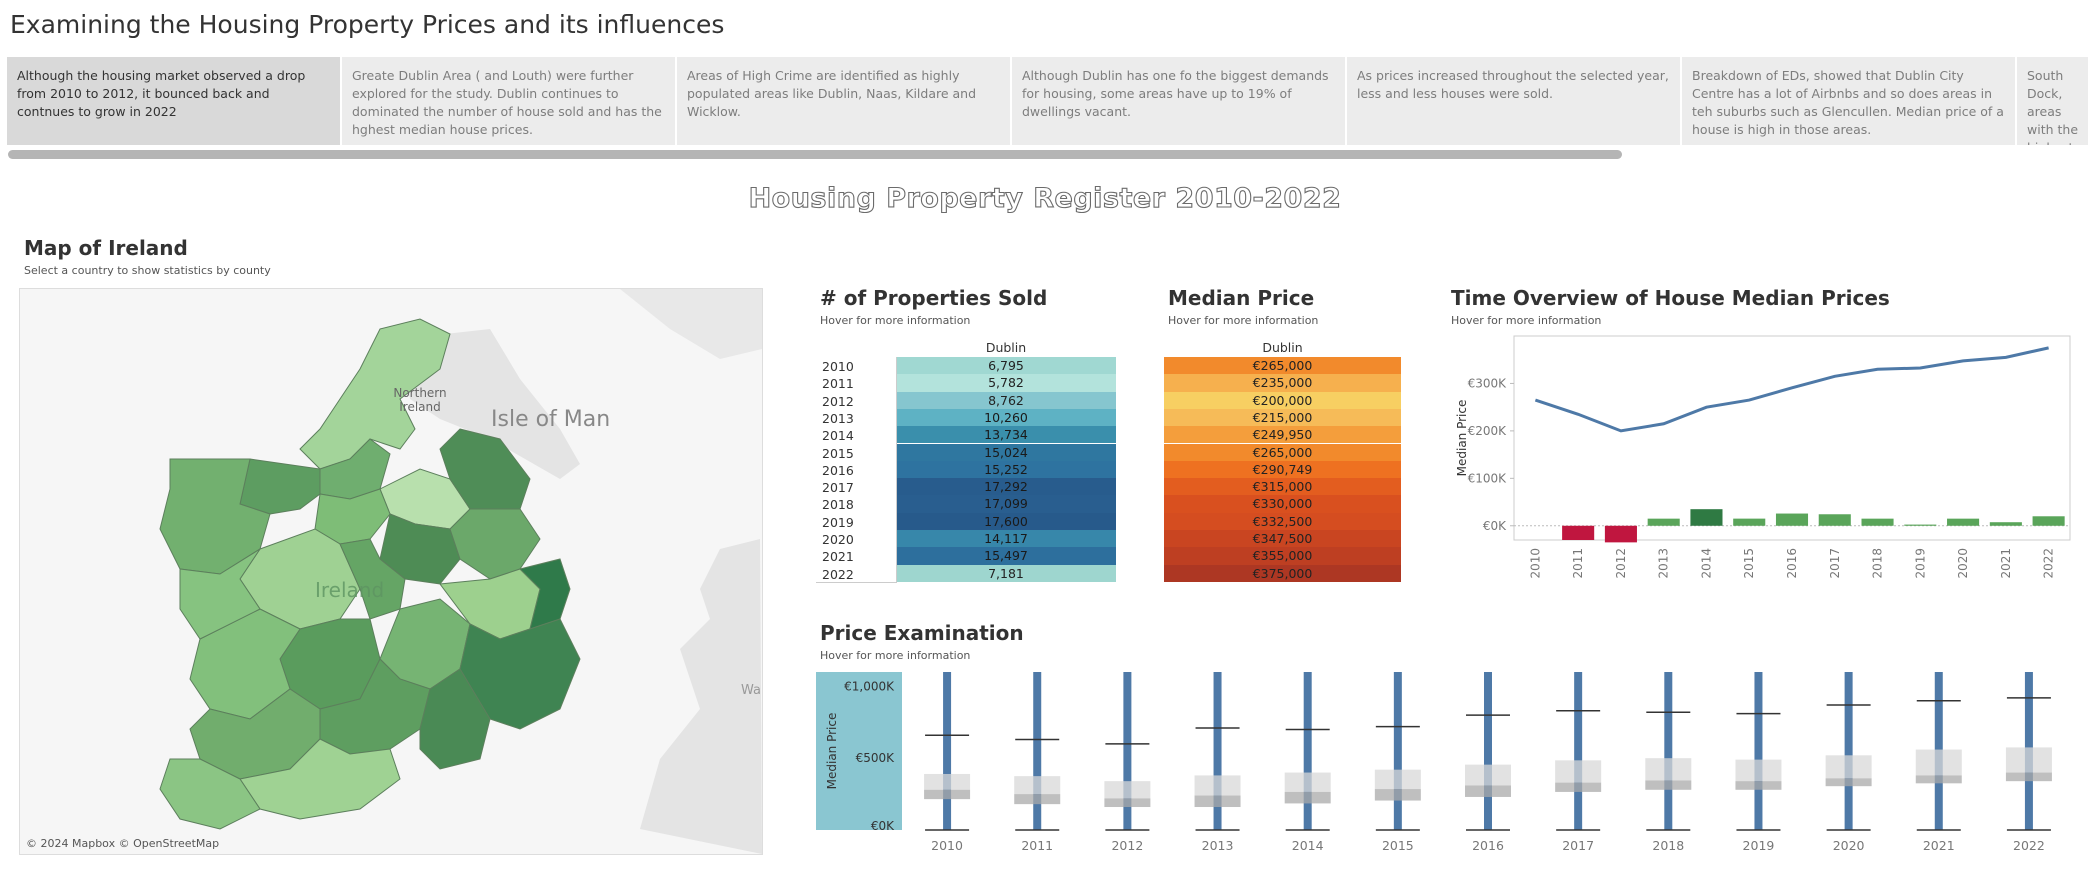  Describe the element at coordinates (1006, 400) in the screenshot. I see `sold-cell: 8,762` at that location.